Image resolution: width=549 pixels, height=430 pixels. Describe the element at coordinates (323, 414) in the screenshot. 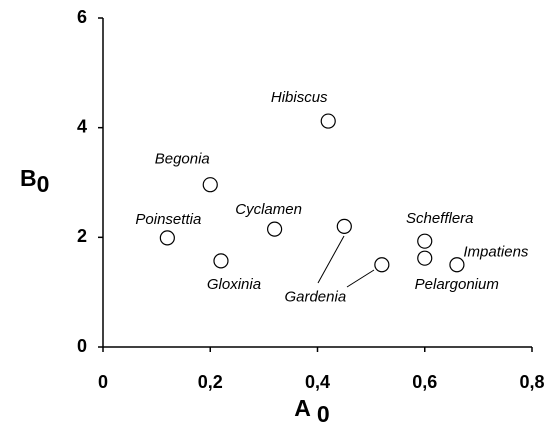

I see `x-axis-label-sub: 0` at that location.